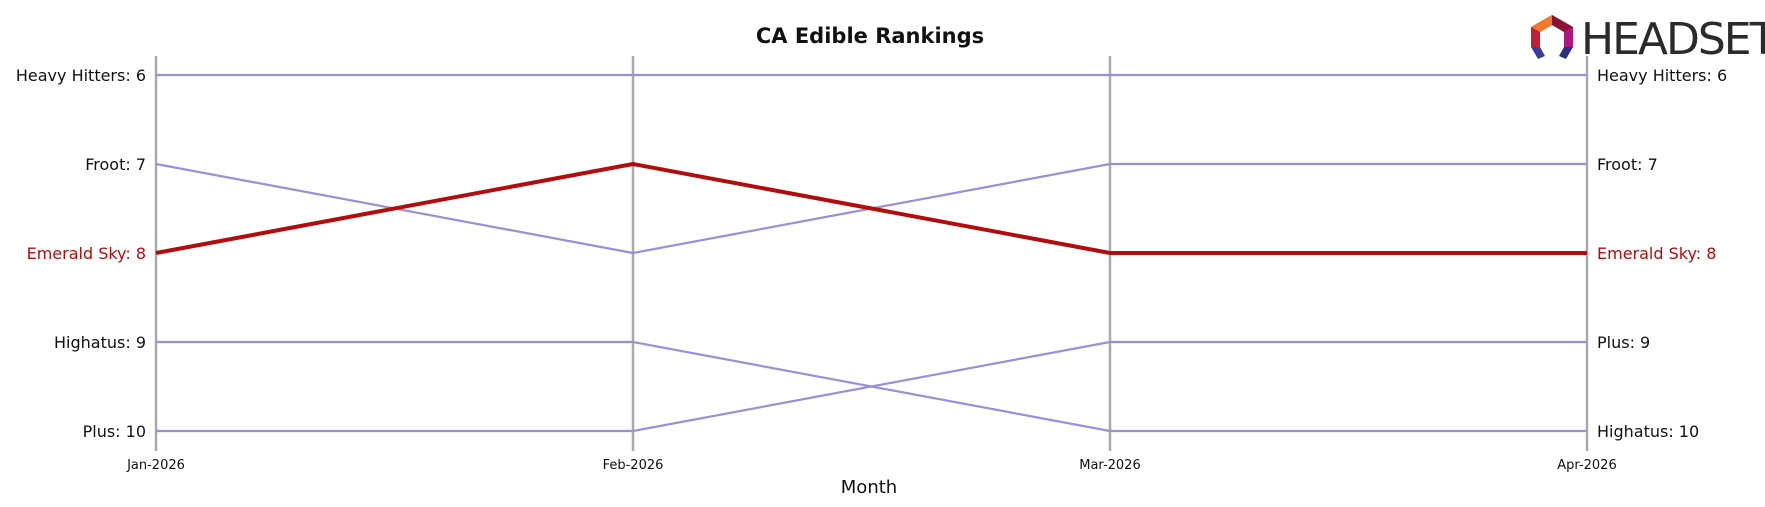 The width and height of the screenshot is (1765, 507). Describe the element at coordinates (869, 487) in the screenshot. I see `x-axis-label: Month` at that location.